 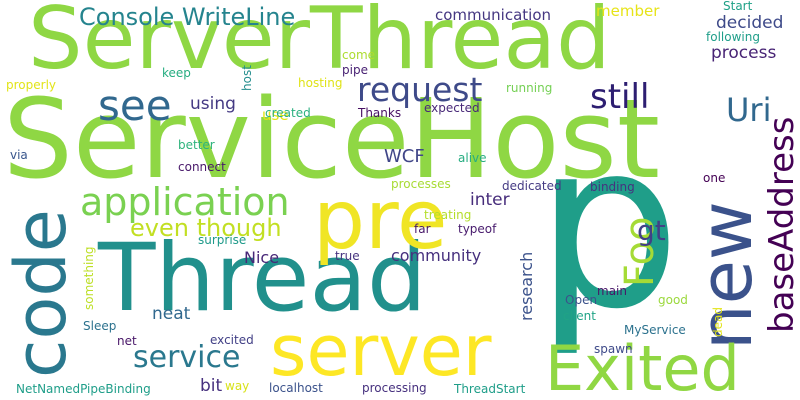 I want to click on word-created: created, so click(x=288, y=113).